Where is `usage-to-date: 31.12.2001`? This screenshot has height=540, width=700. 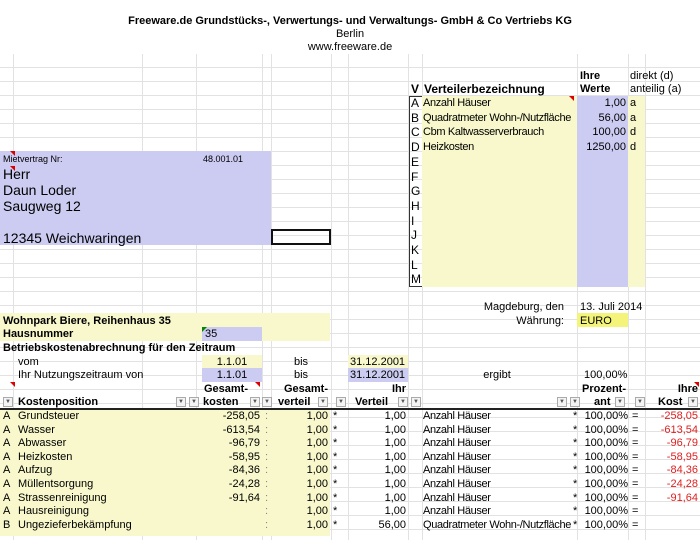 usage-to-date: 31.12.2001 is located at coordinates (378, 375).